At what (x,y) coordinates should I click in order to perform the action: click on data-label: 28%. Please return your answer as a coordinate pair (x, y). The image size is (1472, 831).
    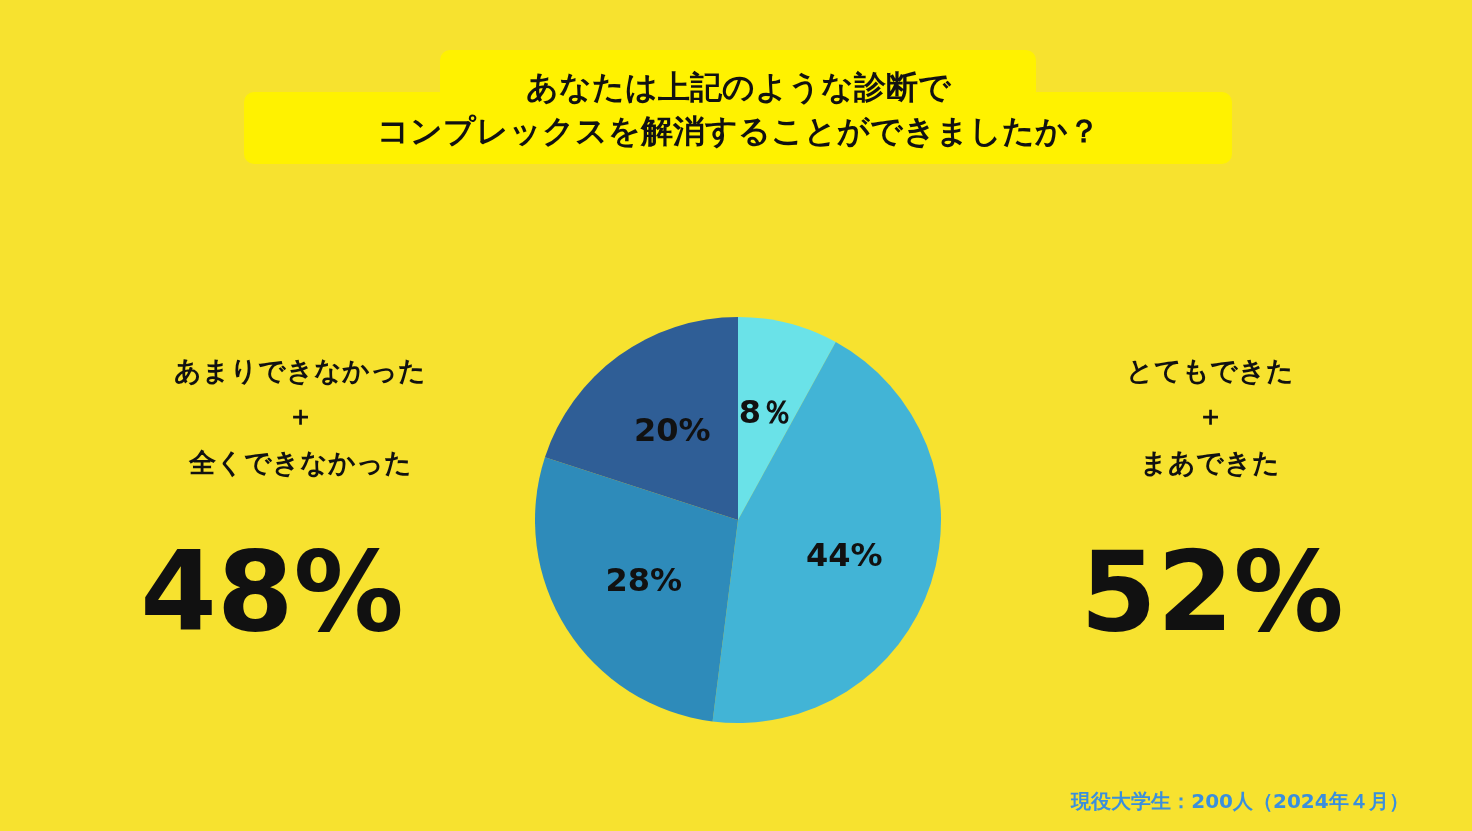
    Looking at the image, I should click on (644, 579).